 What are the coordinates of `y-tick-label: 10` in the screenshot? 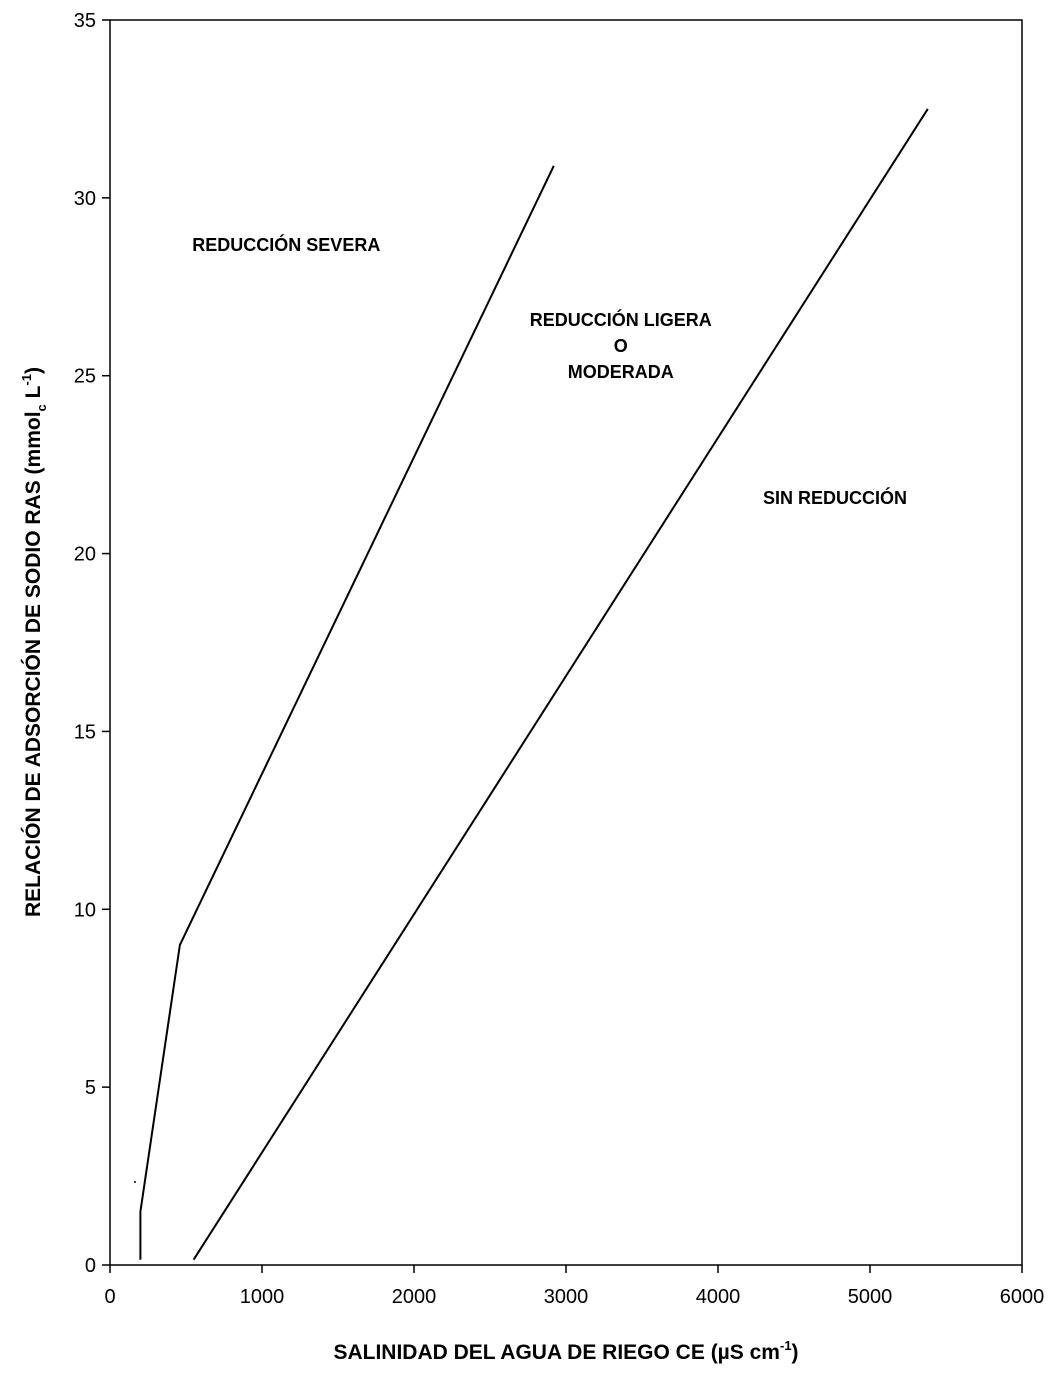 It's located at (85, 910).